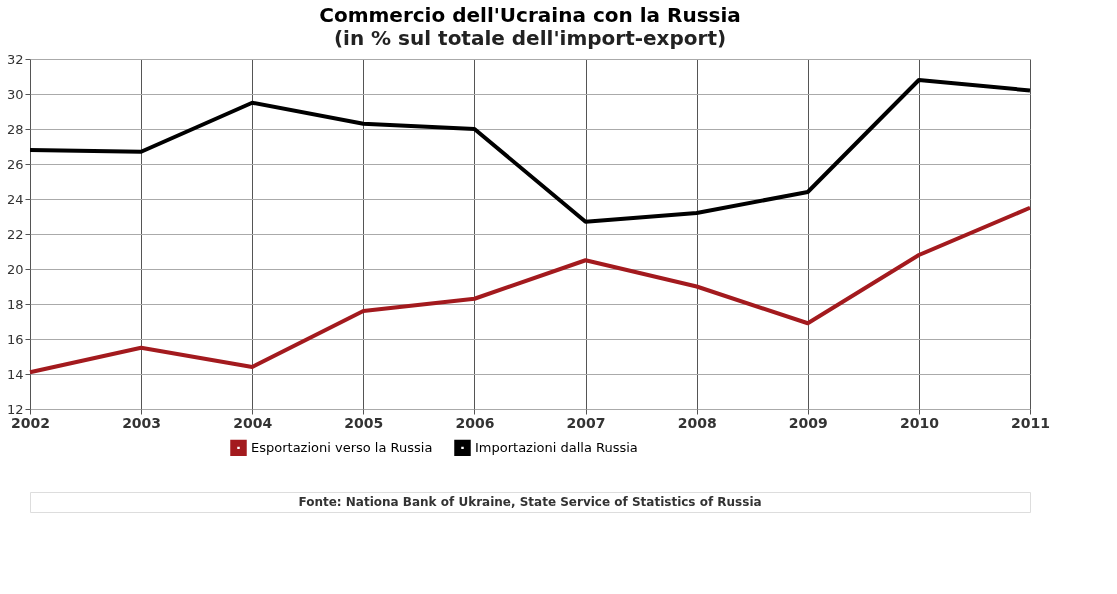  What do you see at coordinates (15, 339) in the screenshot?
I see `y-tick-label: 16` at bounding box center [15, 339].